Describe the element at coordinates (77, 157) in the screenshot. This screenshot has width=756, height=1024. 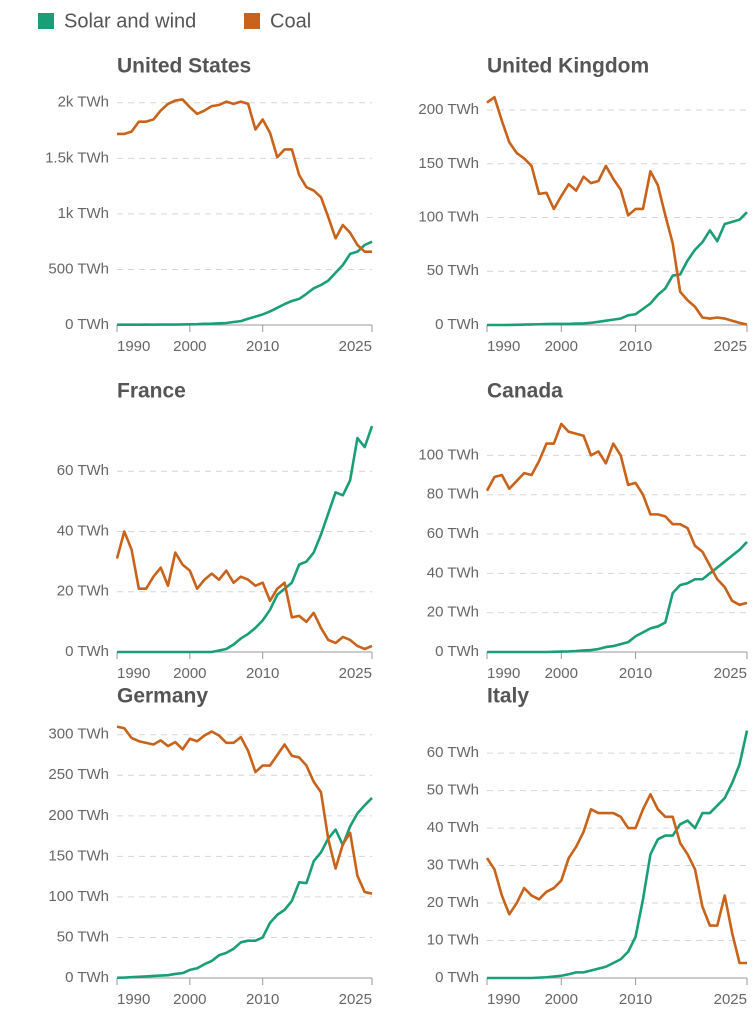
I see `y-tick-label: 1.5k TWh` at that location.